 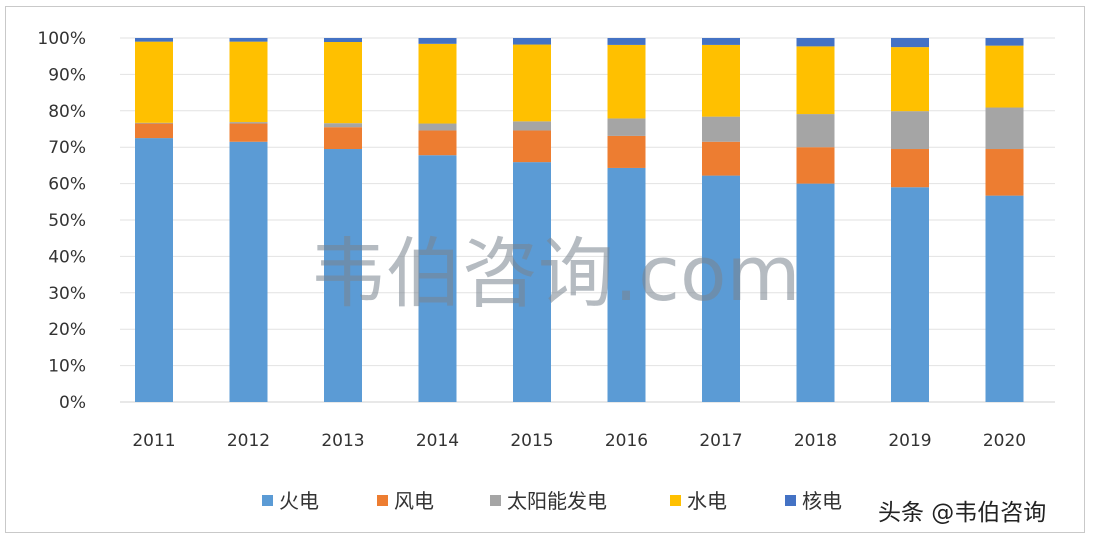 I want to click on bar-segment-2016-风电, so click(x=626, y=151).